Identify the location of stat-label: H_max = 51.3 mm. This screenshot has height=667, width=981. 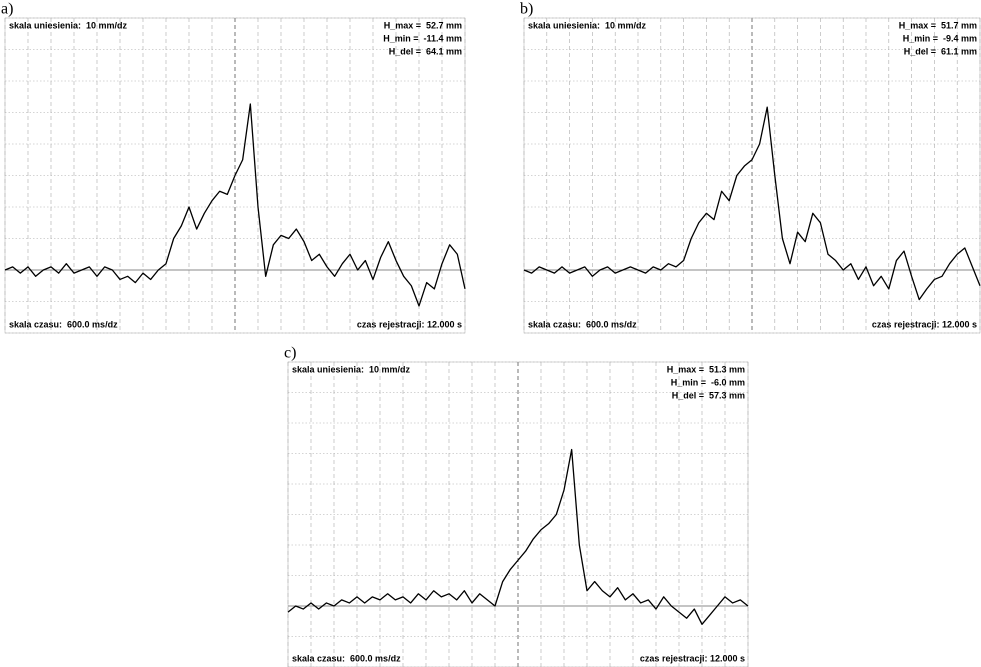
(706, 369).